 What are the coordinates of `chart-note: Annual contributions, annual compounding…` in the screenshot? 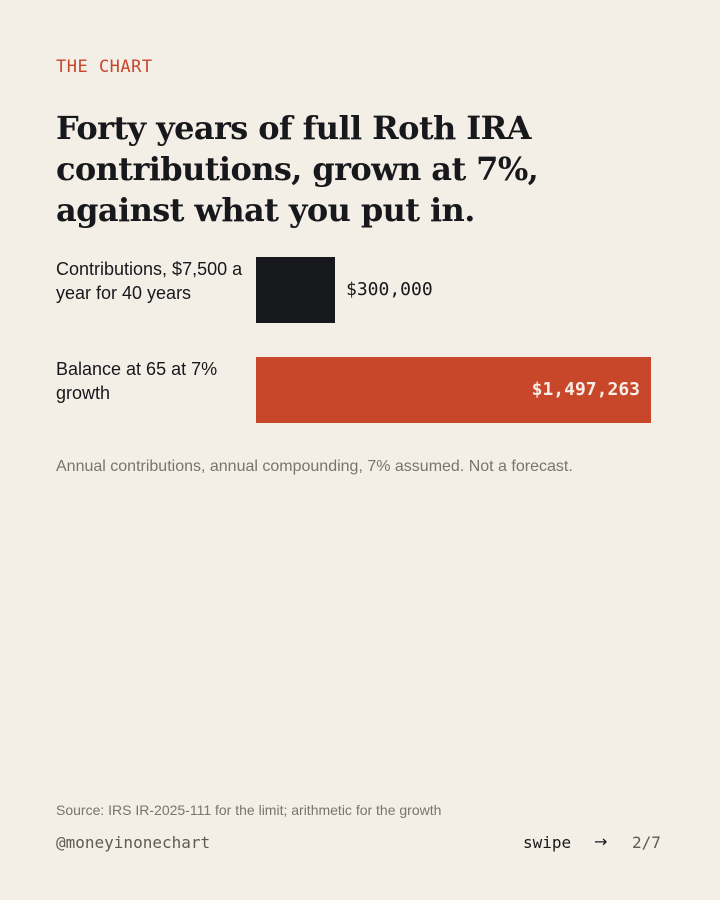 It's located at (314, 466).